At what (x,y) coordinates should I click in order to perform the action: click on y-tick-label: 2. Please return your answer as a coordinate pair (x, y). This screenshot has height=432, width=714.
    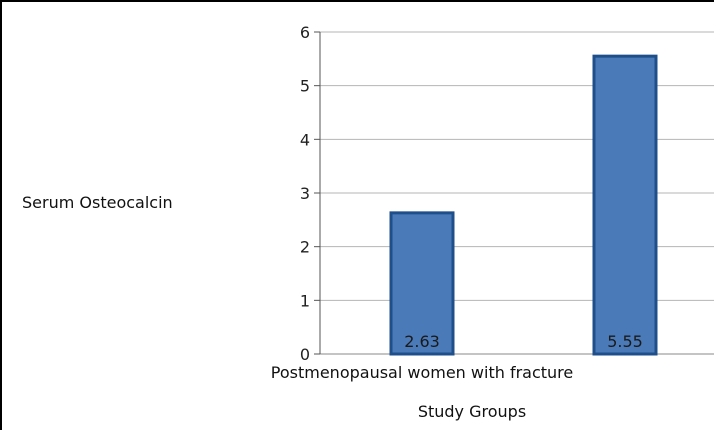
    Looking at the image, I should click on (305, 247).